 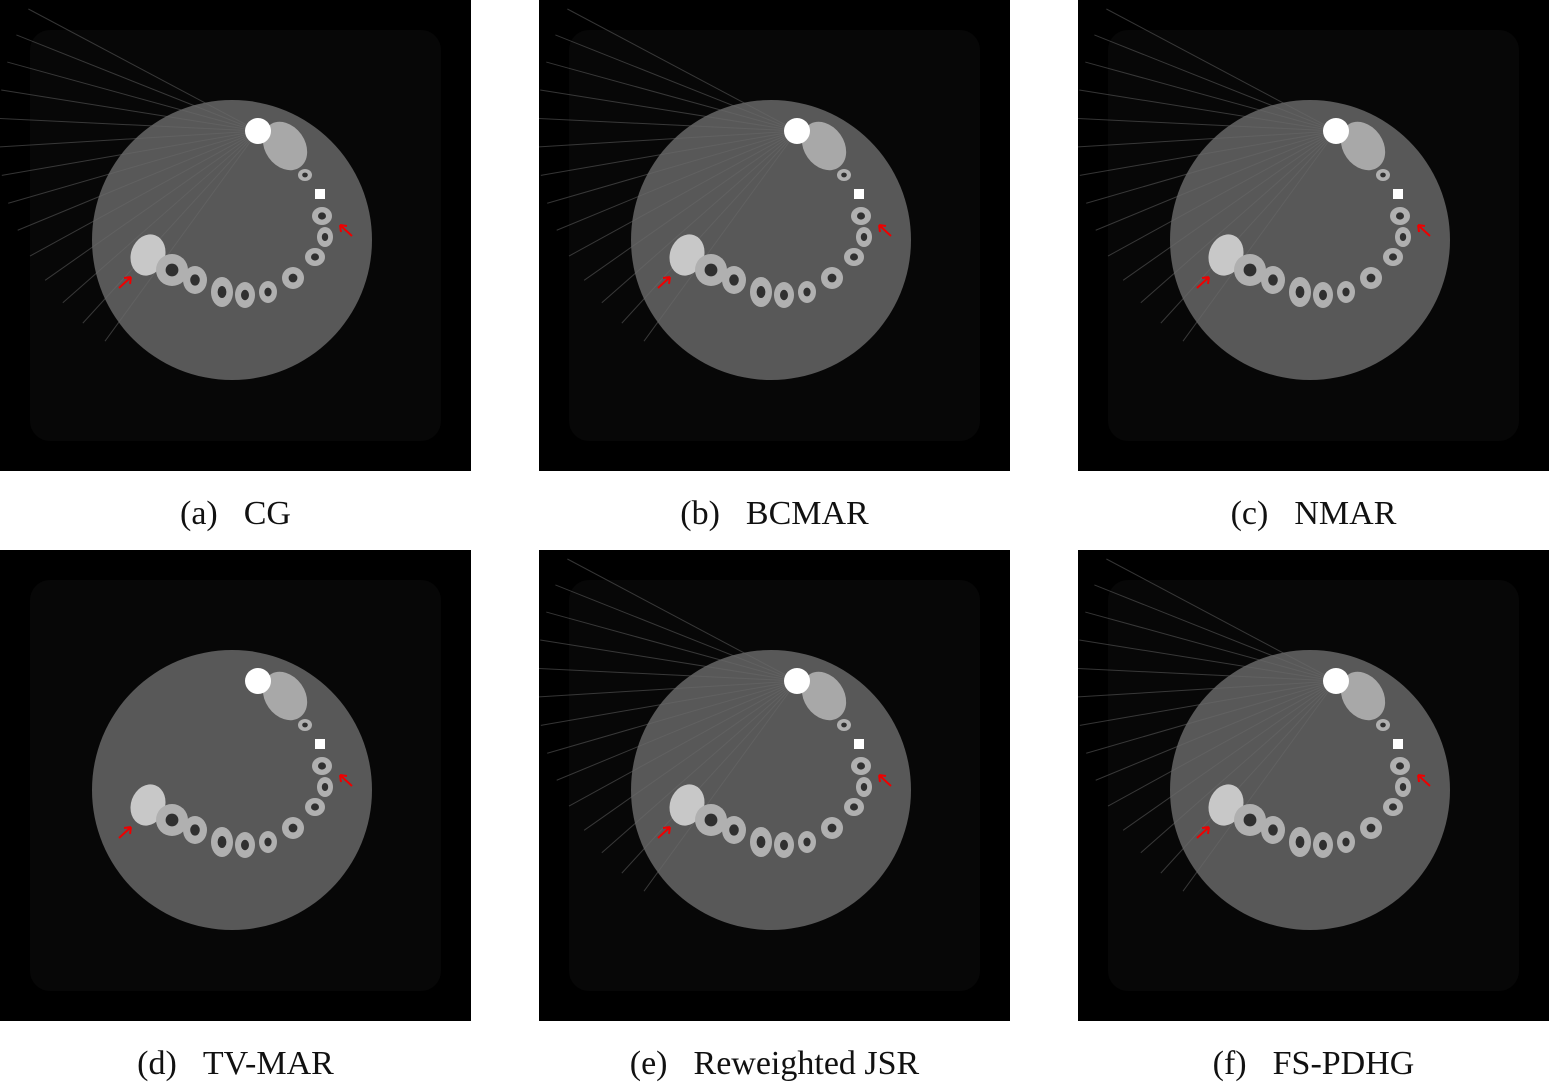 What do you see at coordinates (648, 1063) in the screenshot?
I see `panel-label: (e)` at bounding box center [648, 1063].